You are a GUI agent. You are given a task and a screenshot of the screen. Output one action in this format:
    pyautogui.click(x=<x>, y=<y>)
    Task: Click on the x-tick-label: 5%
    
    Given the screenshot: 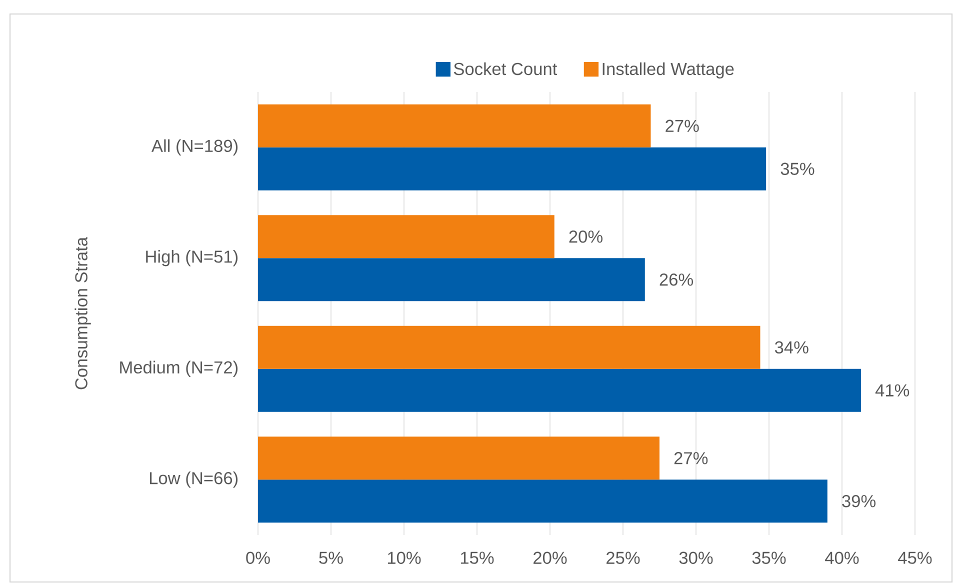 What is the action you would take?
    pyautogui.click(x=331, y=558)
    